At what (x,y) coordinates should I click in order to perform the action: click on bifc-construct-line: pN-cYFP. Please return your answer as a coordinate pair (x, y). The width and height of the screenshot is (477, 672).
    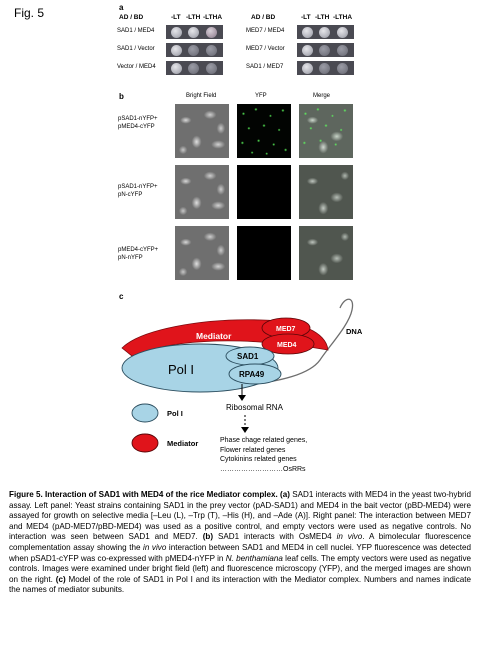
    Looking at the image, I should click on (130, 194).